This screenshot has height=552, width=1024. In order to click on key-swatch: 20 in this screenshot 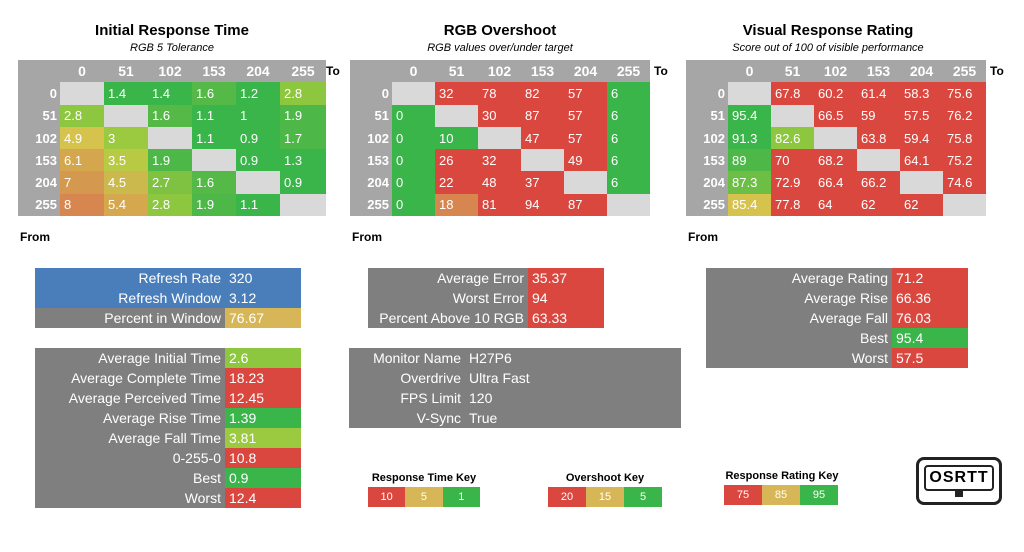, I will do `click(567, 497)`.